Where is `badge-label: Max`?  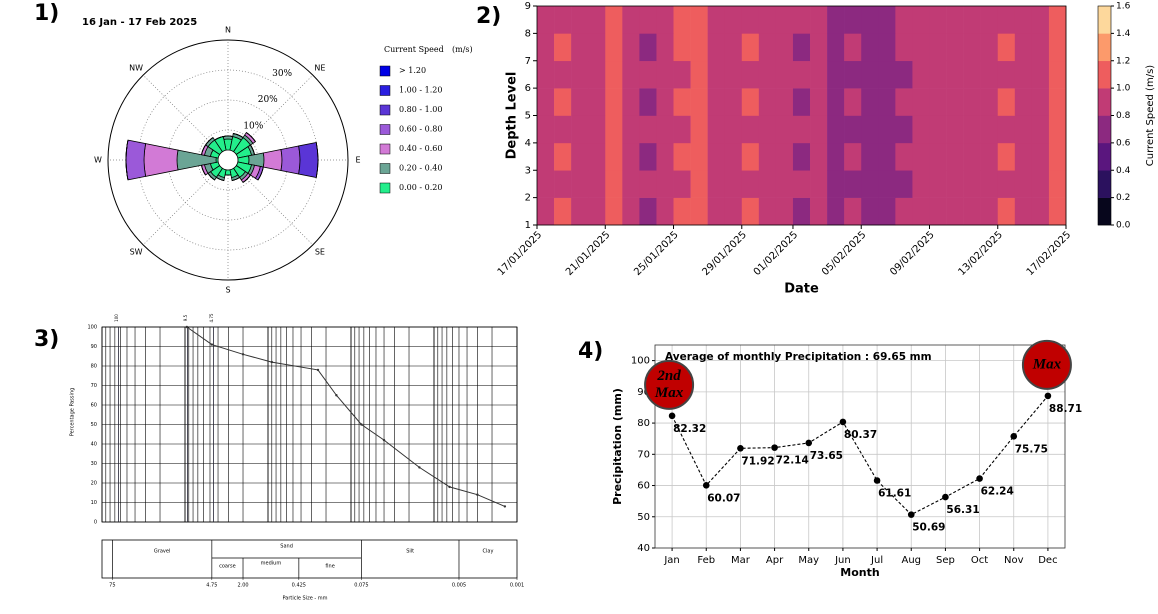 badge-label: Max is located at coordinates (1047, 364).